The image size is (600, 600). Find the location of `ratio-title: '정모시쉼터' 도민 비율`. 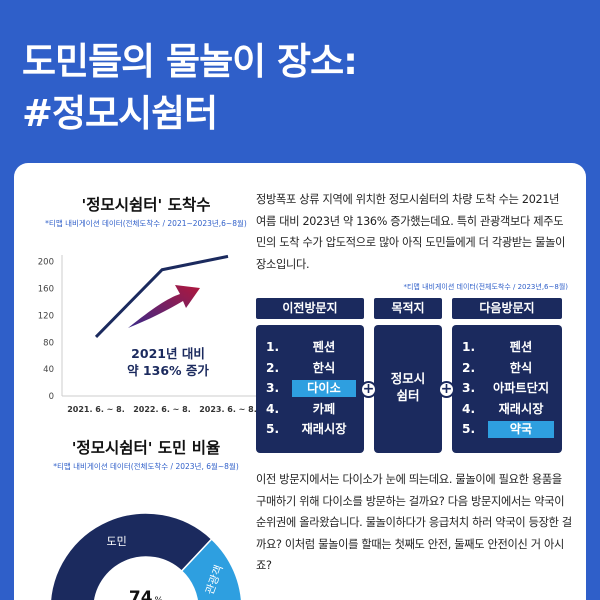

ratio-title: '정모시쉼터' 도민 비율 is located at coordinates (146, 448).